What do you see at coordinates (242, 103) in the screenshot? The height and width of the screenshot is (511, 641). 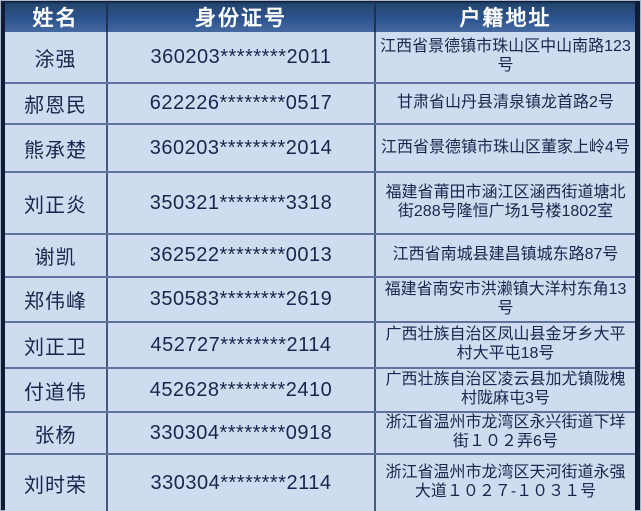 I see `id-cell: 622226********0517` at bounding box center [242, 103].